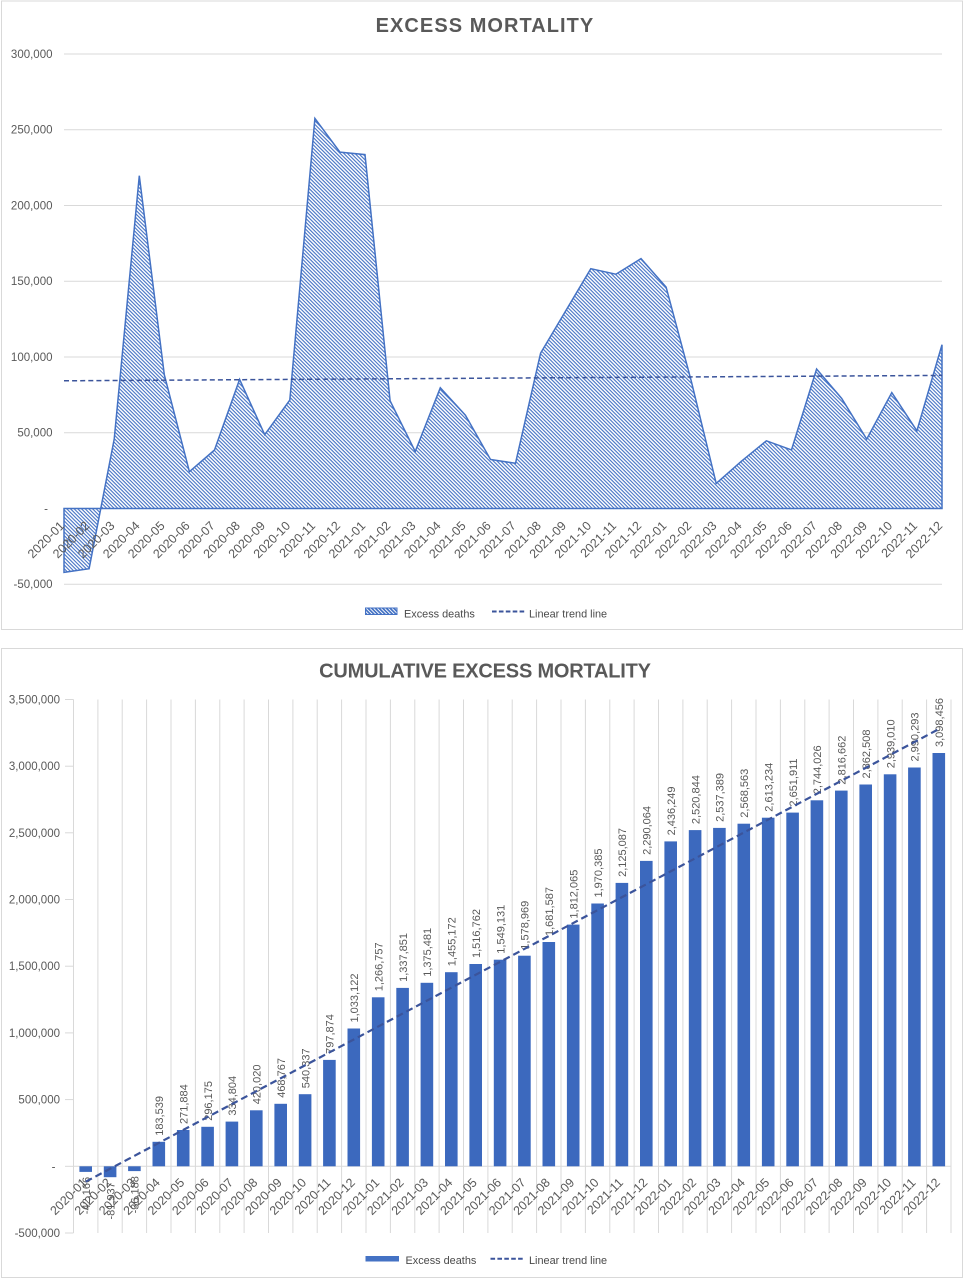  Describe the element at coordinates (794, 782) in the screenshot. I see `svg-text: 2,651,911` at that location.